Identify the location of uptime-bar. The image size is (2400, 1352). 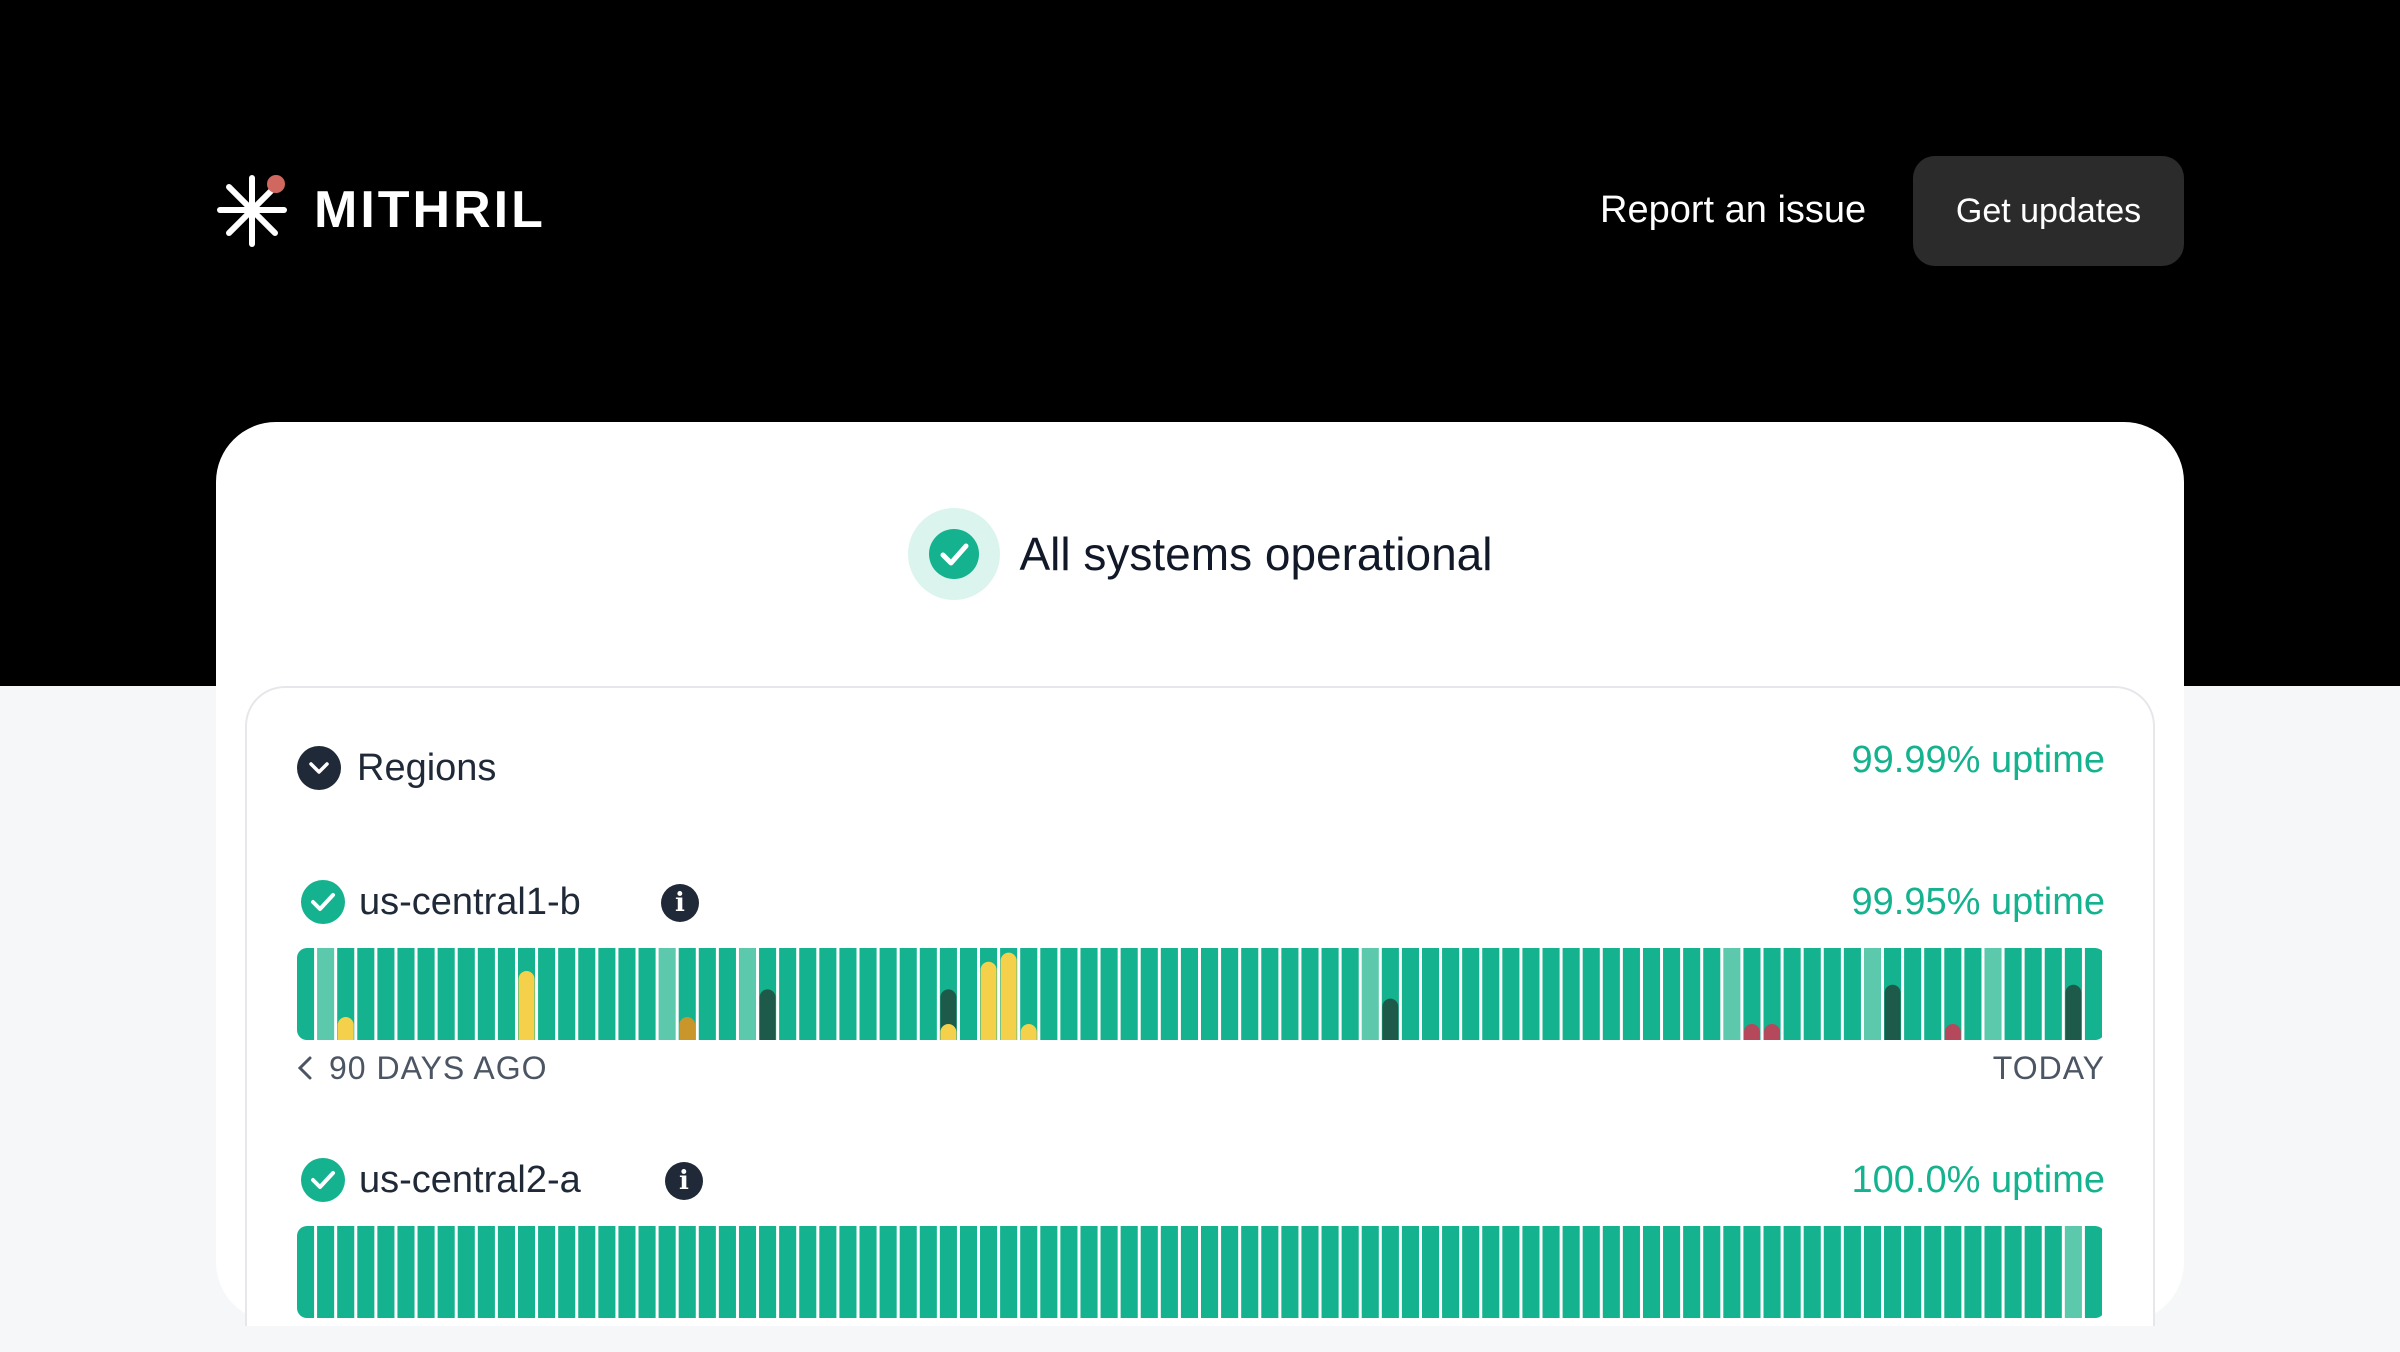
(1201, 1272).